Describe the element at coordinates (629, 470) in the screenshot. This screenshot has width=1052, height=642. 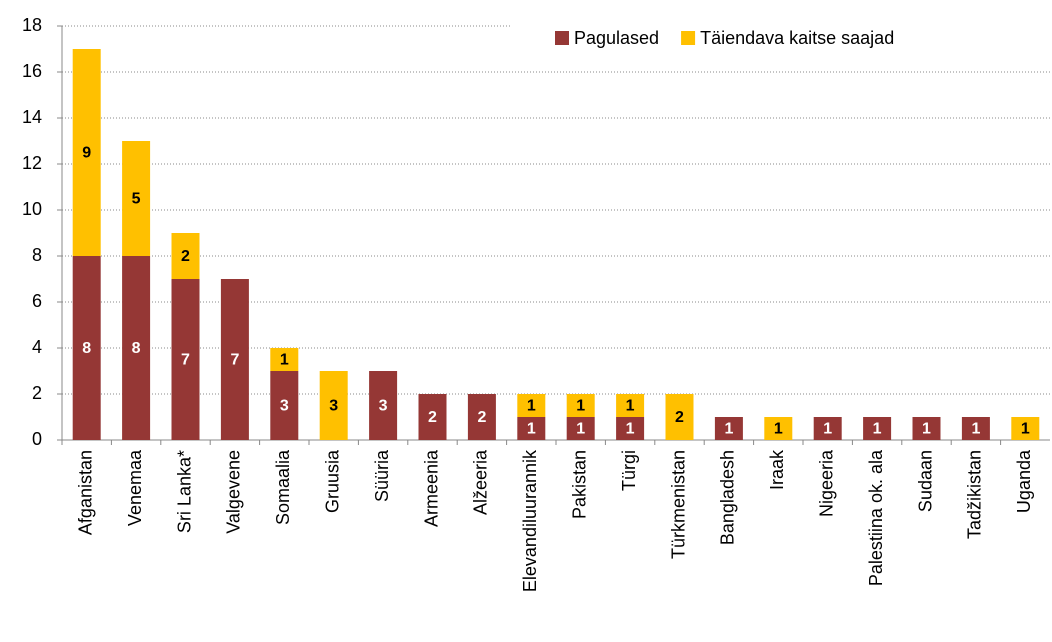
I see `x-tick-label: Türgi` at that location.